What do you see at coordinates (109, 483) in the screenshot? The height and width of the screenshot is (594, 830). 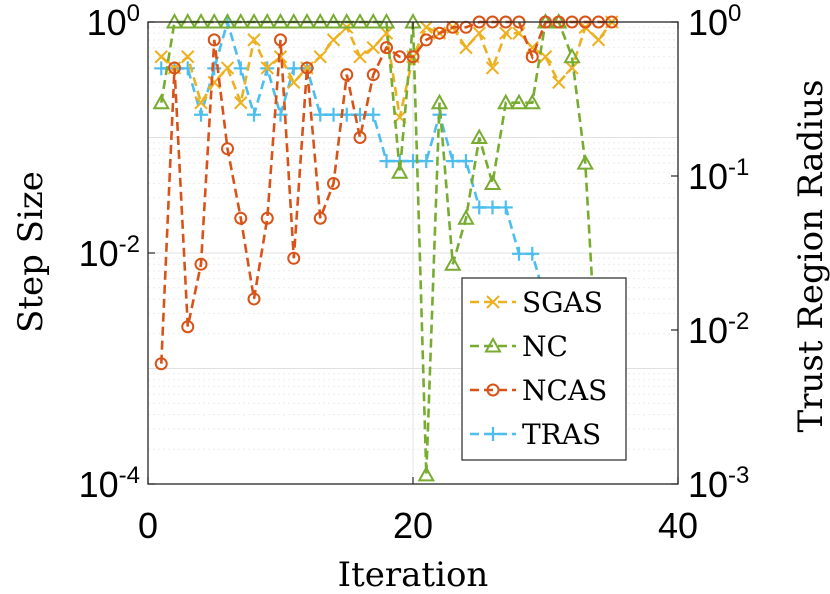 I see `y-left-tick-label: 10⁻⁴` at bounding box center [109, 483].